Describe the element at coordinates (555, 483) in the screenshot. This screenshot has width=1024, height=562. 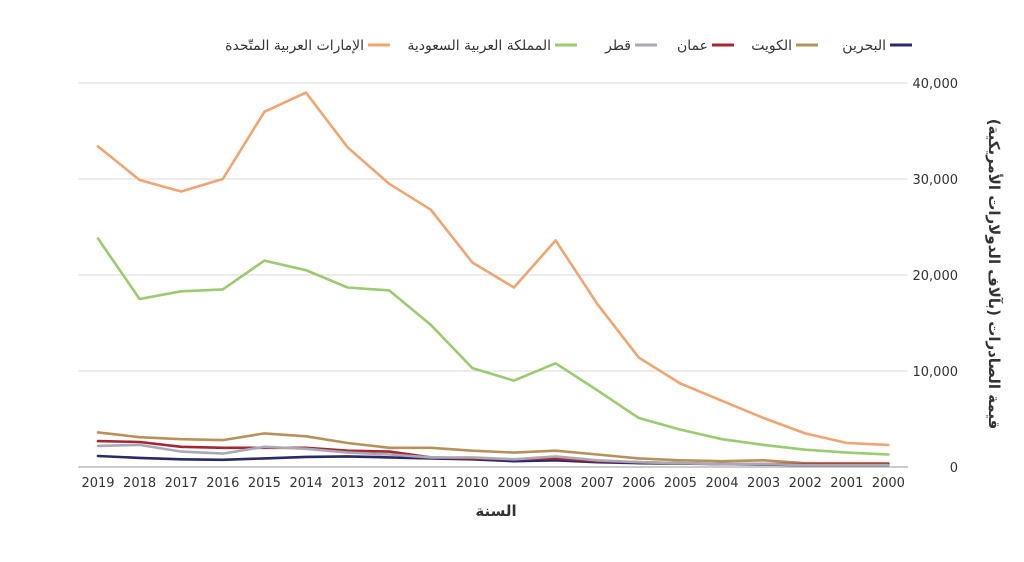
I see `x-tick-label: 2008` at that location.